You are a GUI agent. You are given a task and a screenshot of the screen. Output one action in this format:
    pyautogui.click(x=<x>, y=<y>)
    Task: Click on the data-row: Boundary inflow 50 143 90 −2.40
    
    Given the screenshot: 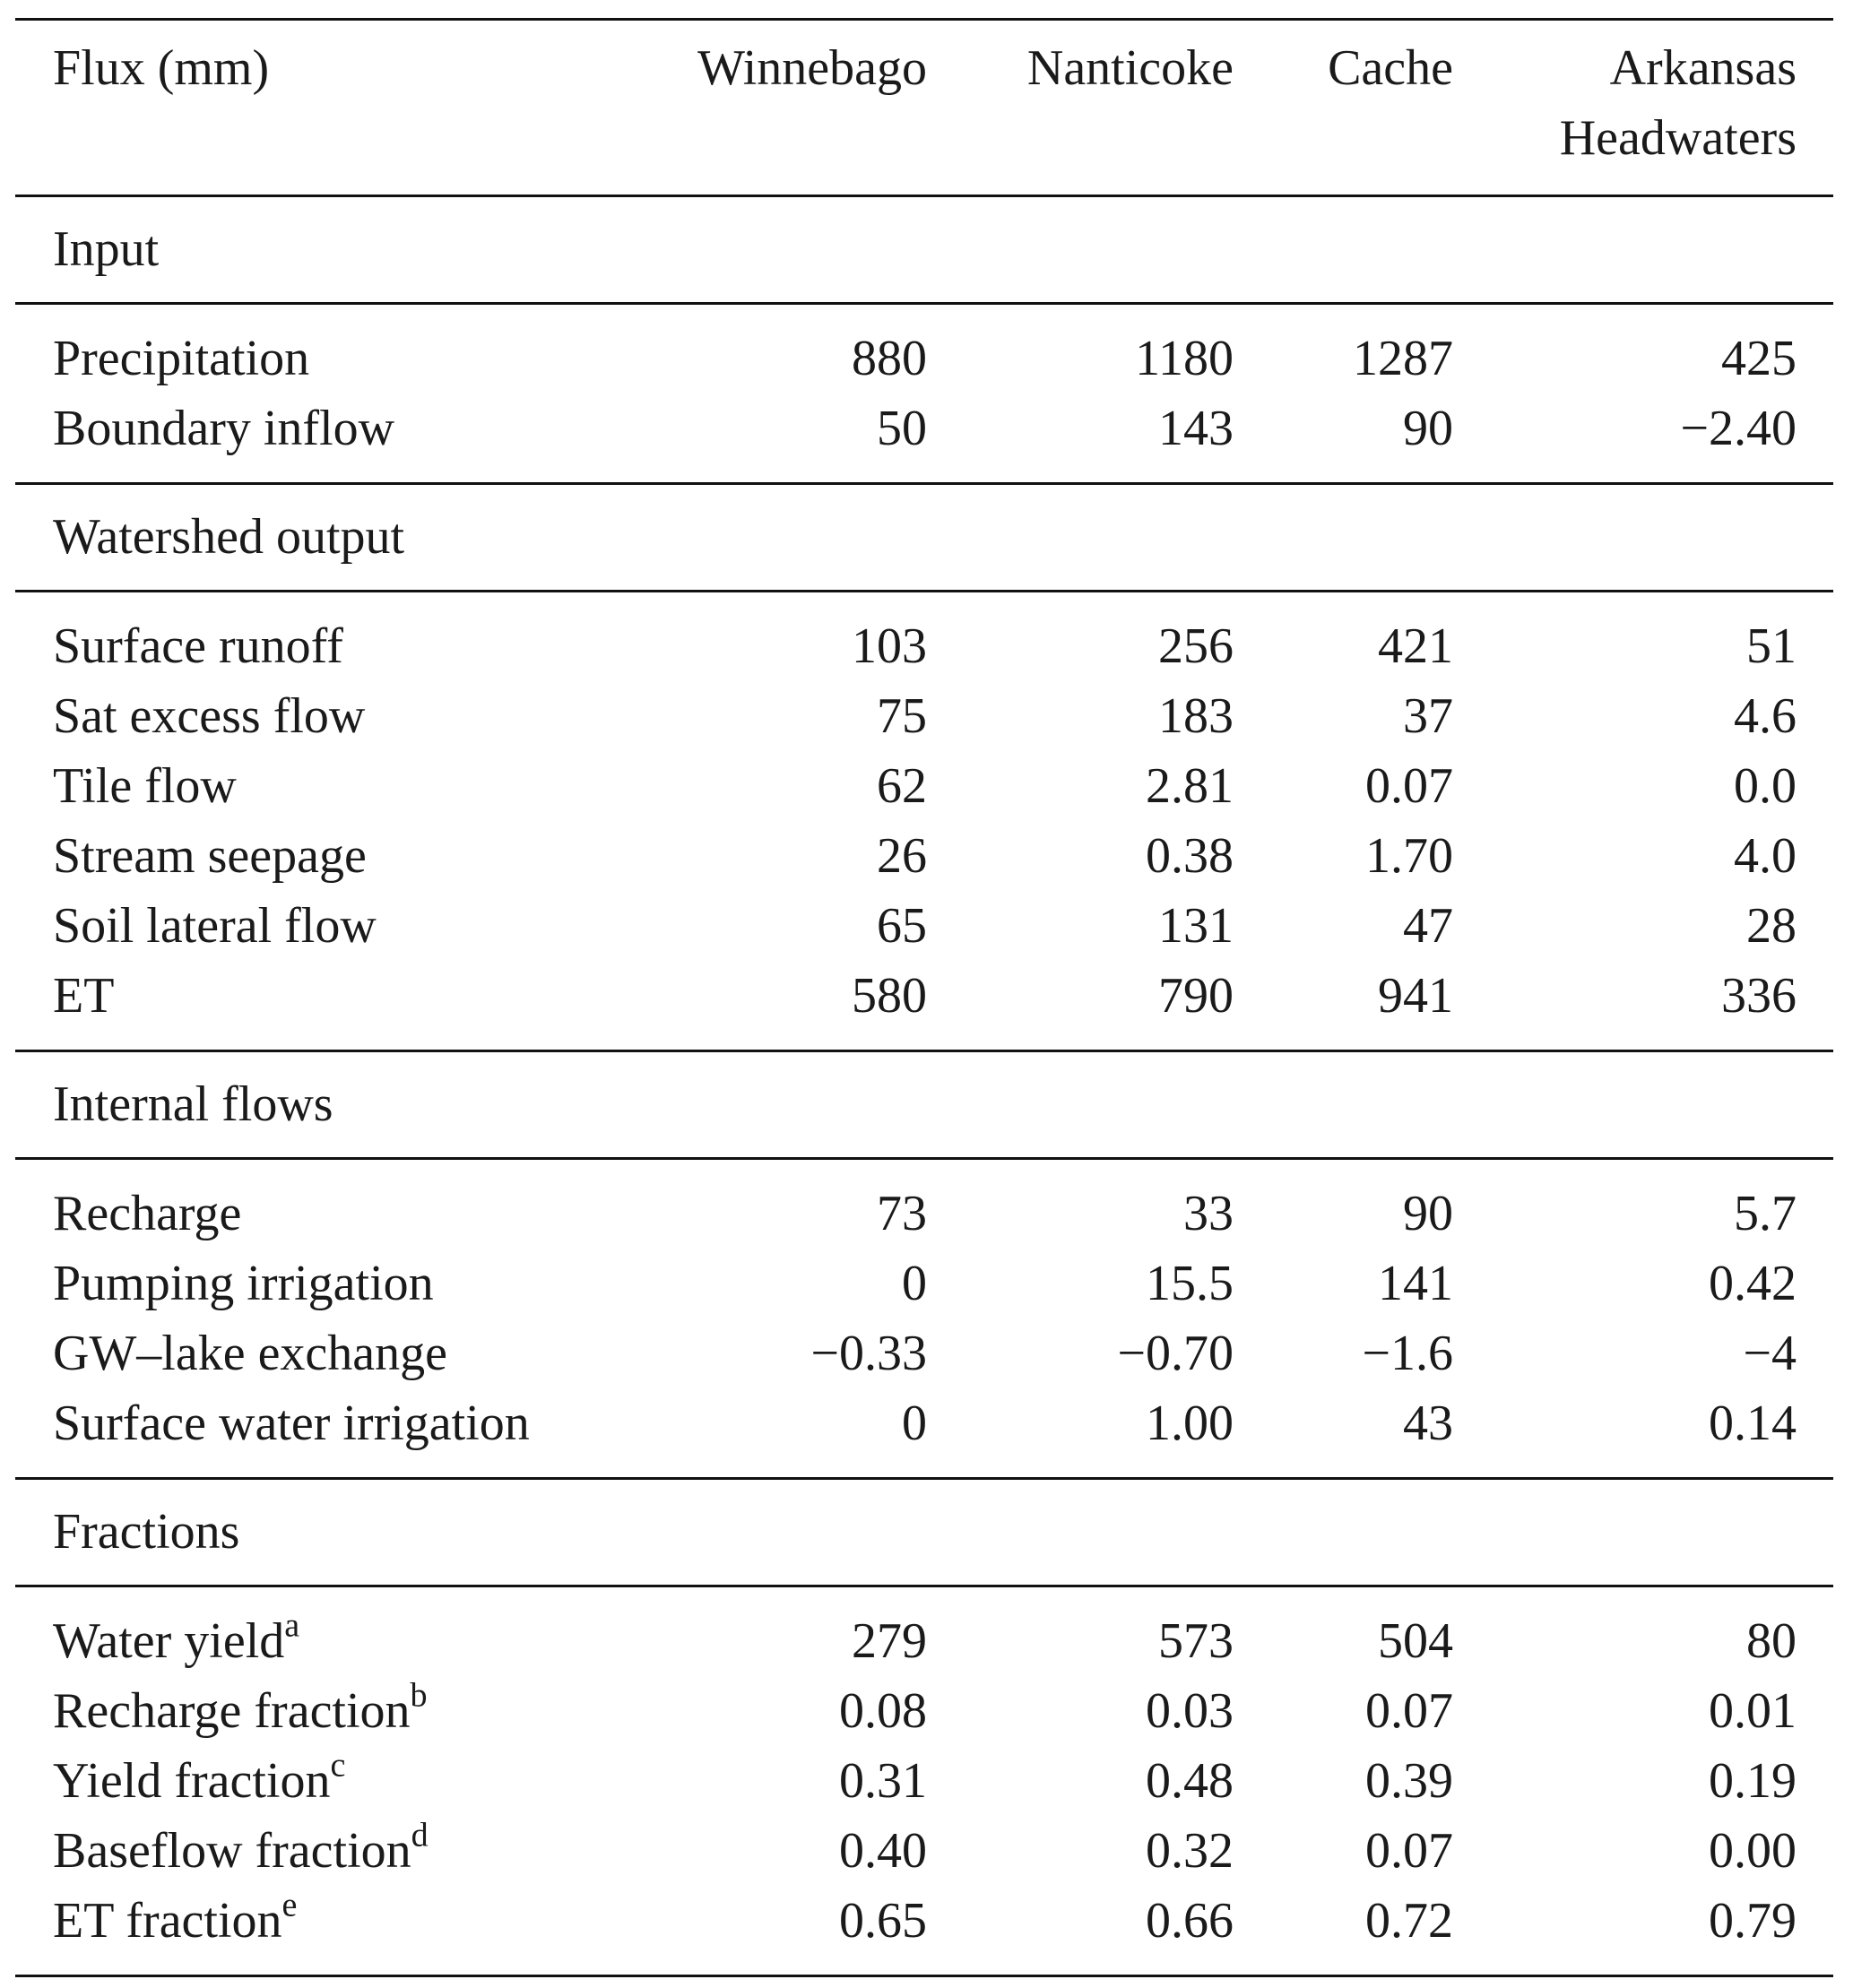 What is the action you would take?
    pyautogui.click(x=924, y=438)
    